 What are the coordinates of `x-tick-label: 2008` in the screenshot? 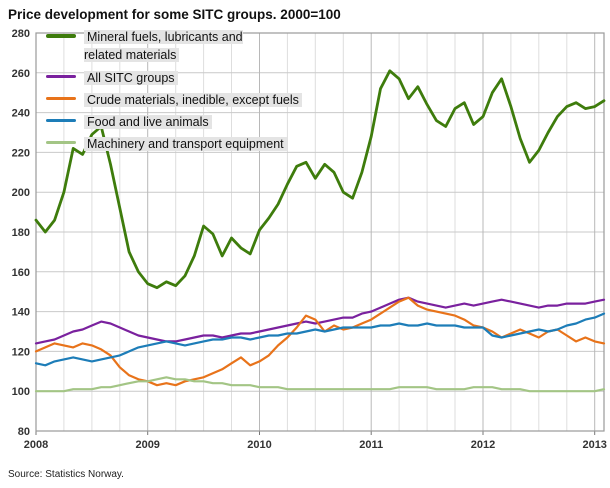 It's located at (36, 445).